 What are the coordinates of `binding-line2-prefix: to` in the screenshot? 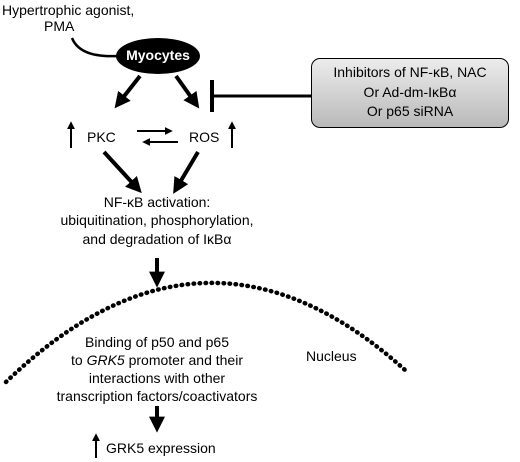 It's located at (79, 360).